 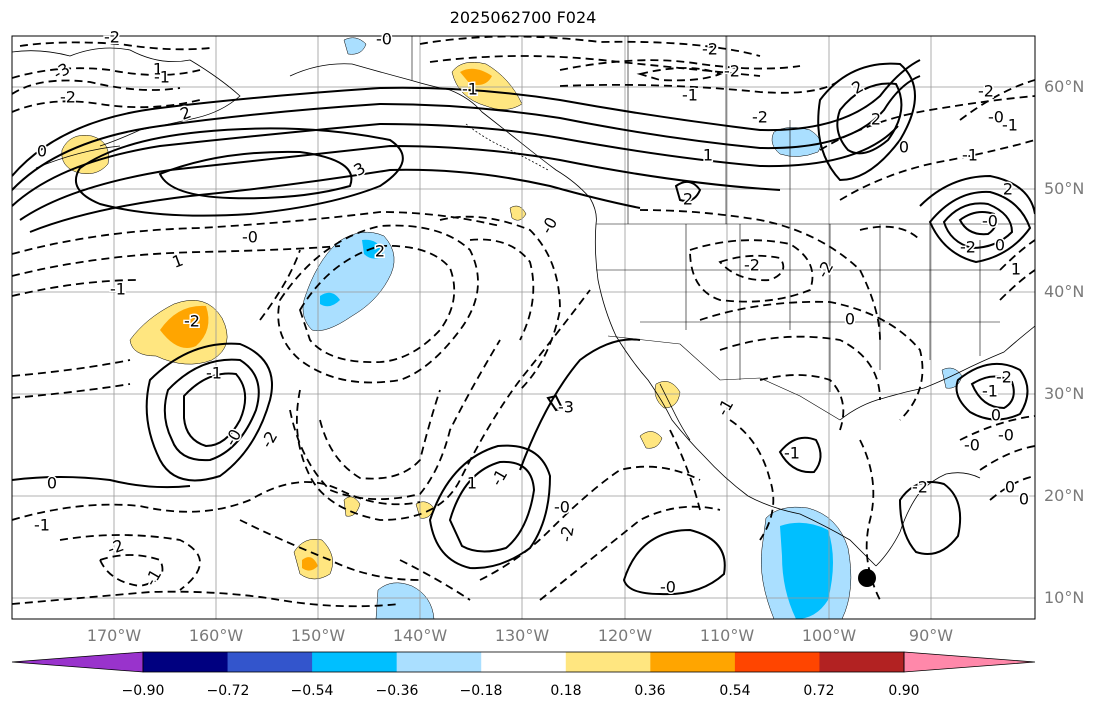 I want to click on lon-label-170w: 170°W, so click(x=114, y=635).